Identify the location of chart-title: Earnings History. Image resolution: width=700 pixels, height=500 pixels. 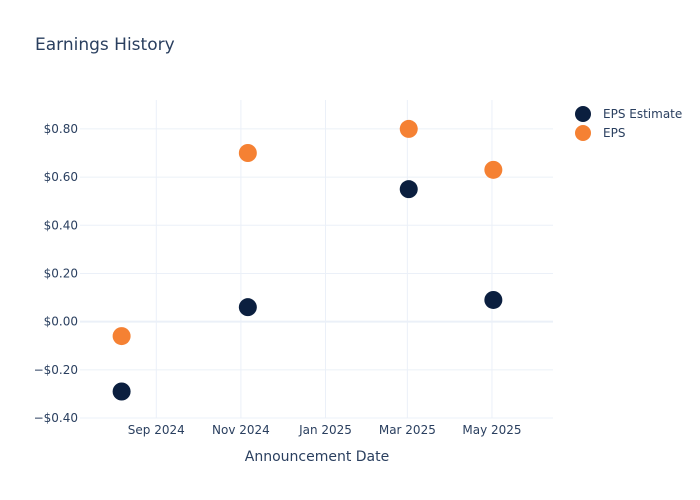
(105, 45).